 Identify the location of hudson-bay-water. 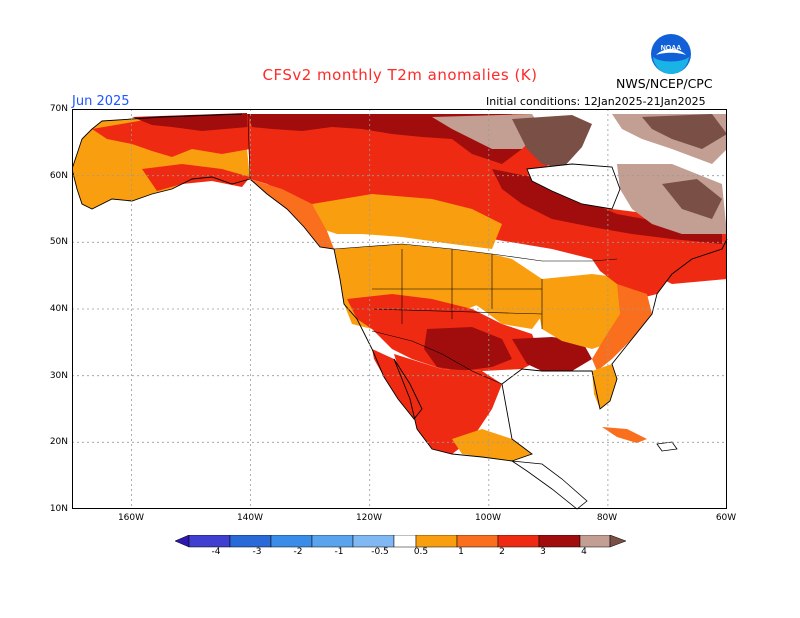
(573, 186).